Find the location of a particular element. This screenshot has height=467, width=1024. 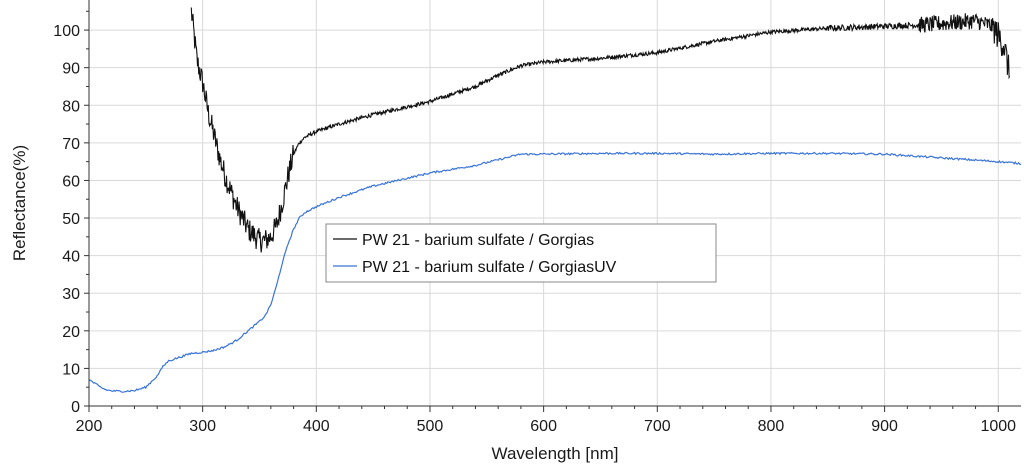

y-tick-label: 10 is located at coordinates (71, 369).